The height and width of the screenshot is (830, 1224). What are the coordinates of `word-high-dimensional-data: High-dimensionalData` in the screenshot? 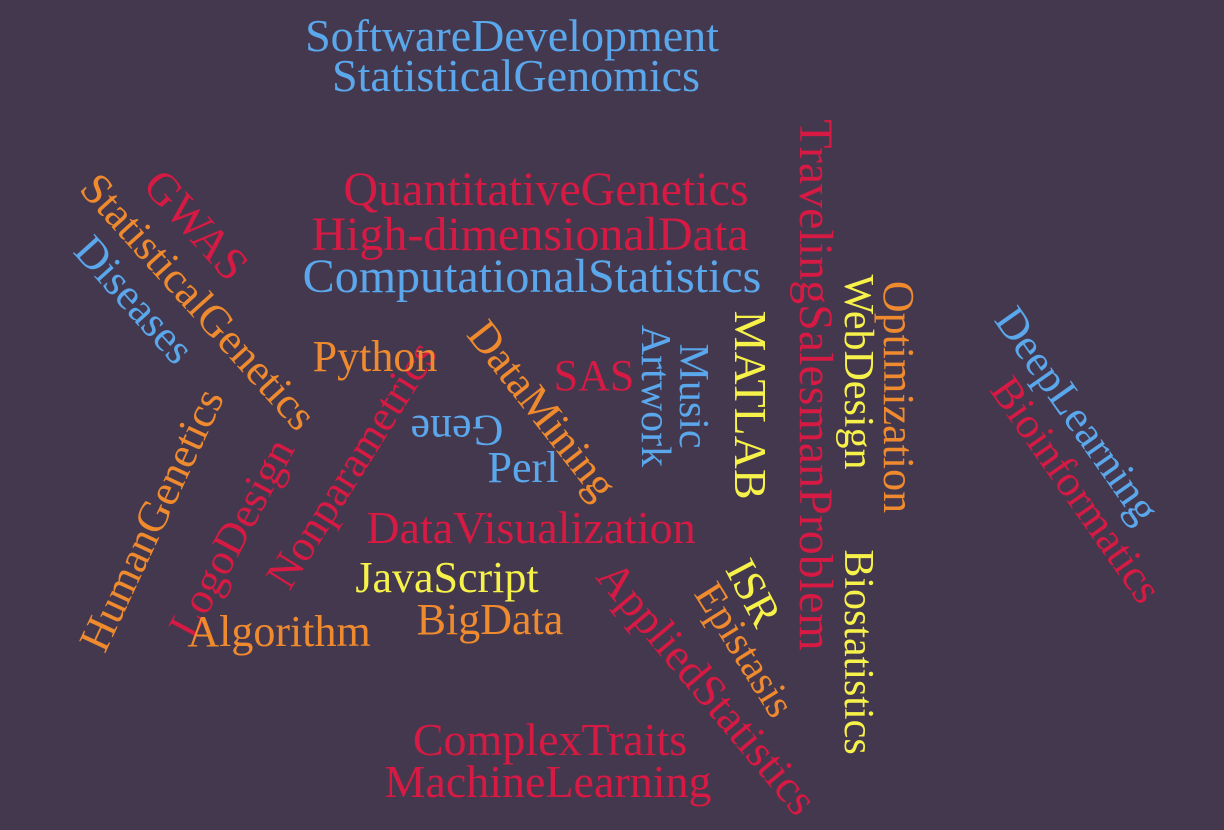 It's located at (530, 234).